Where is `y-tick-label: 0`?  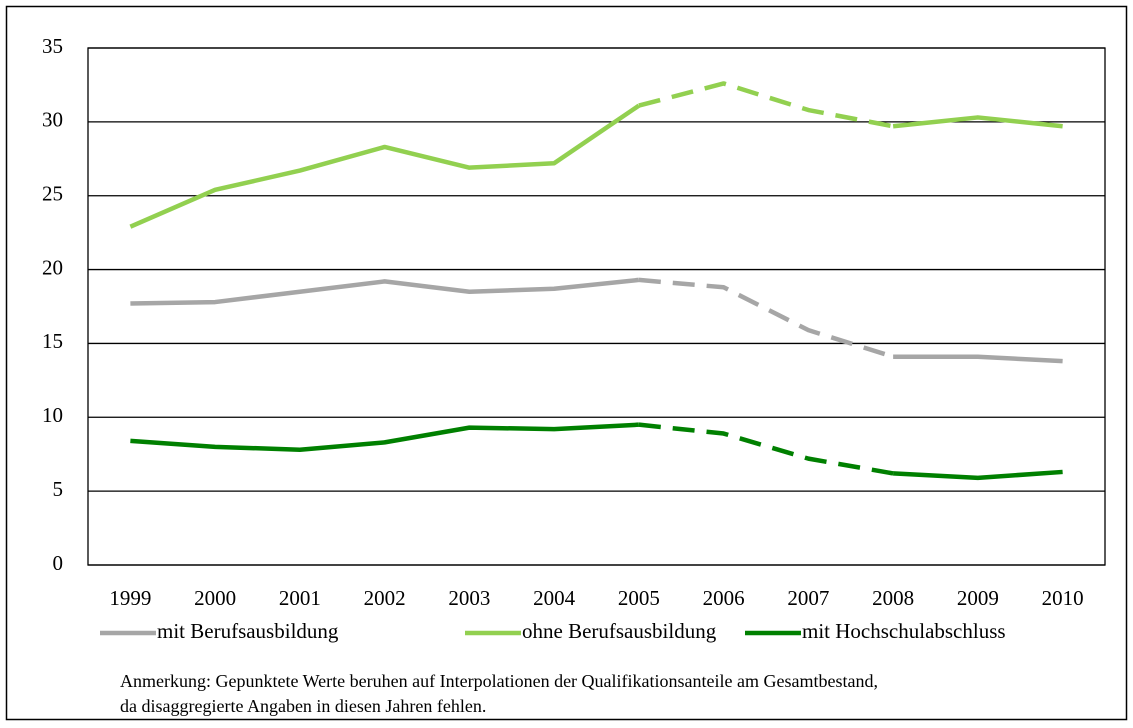 y-tick-label: 0 is located at coordinates (58, 563).